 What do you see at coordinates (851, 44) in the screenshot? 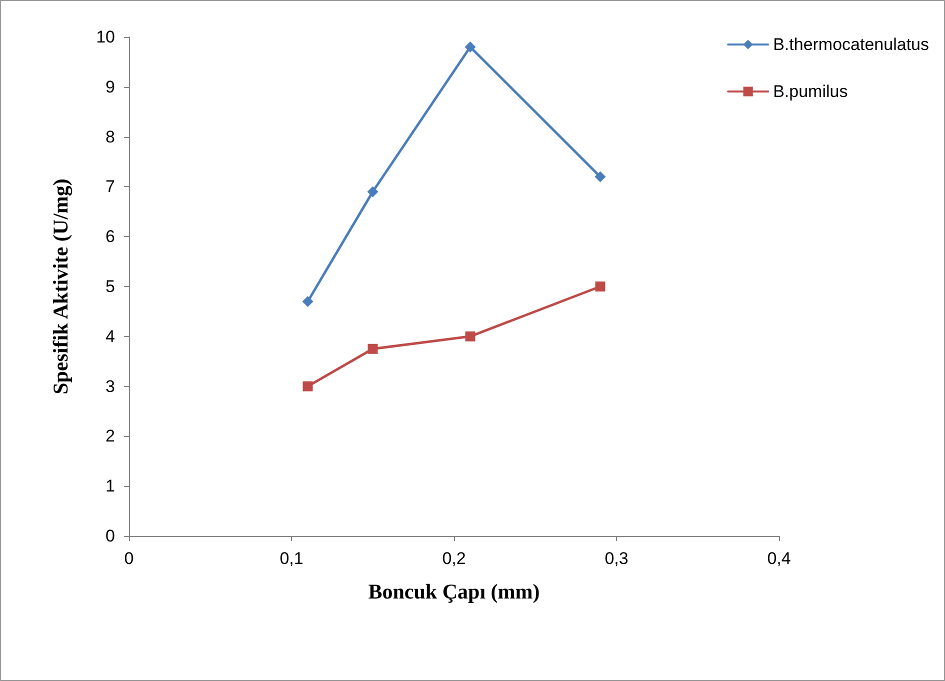
I see `legend-label: B.thermocatenulatus` at bounding box center [851, 44].